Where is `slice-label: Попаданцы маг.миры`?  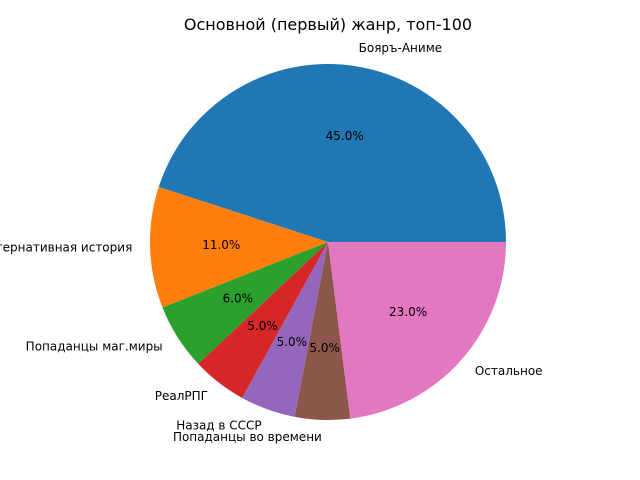
slice-label: Попаданцы маг.миры is located at coordinates (94, 346).